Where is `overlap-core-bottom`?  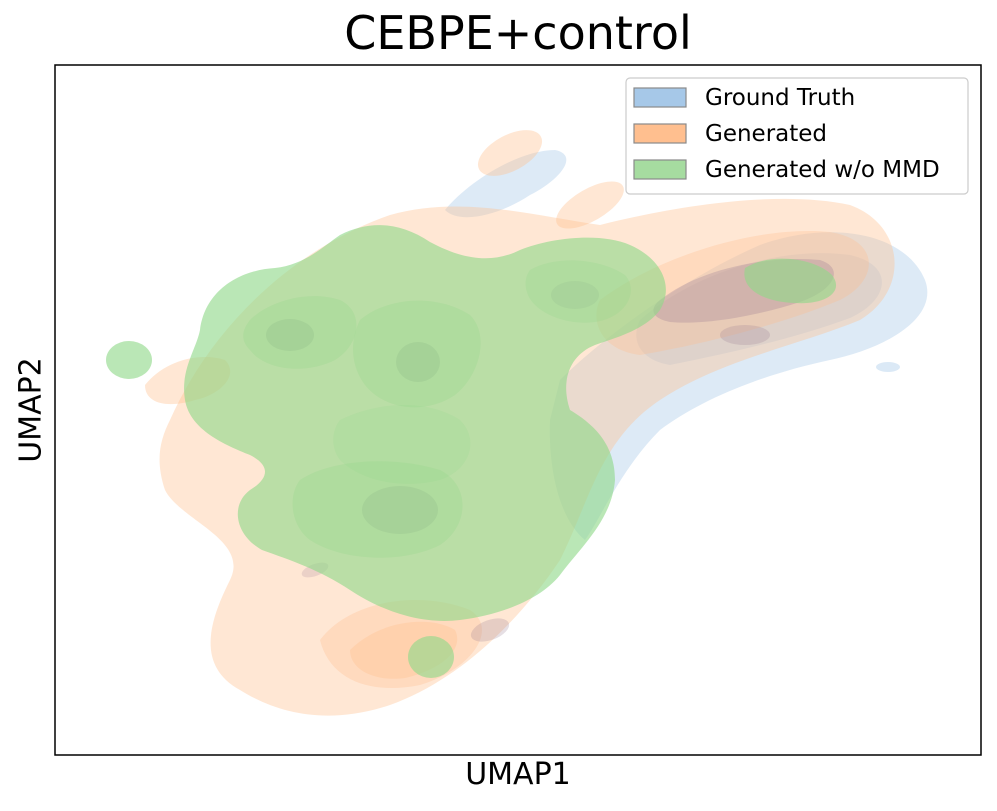
overlap-core-bottom is located at coordinates (490, 630).